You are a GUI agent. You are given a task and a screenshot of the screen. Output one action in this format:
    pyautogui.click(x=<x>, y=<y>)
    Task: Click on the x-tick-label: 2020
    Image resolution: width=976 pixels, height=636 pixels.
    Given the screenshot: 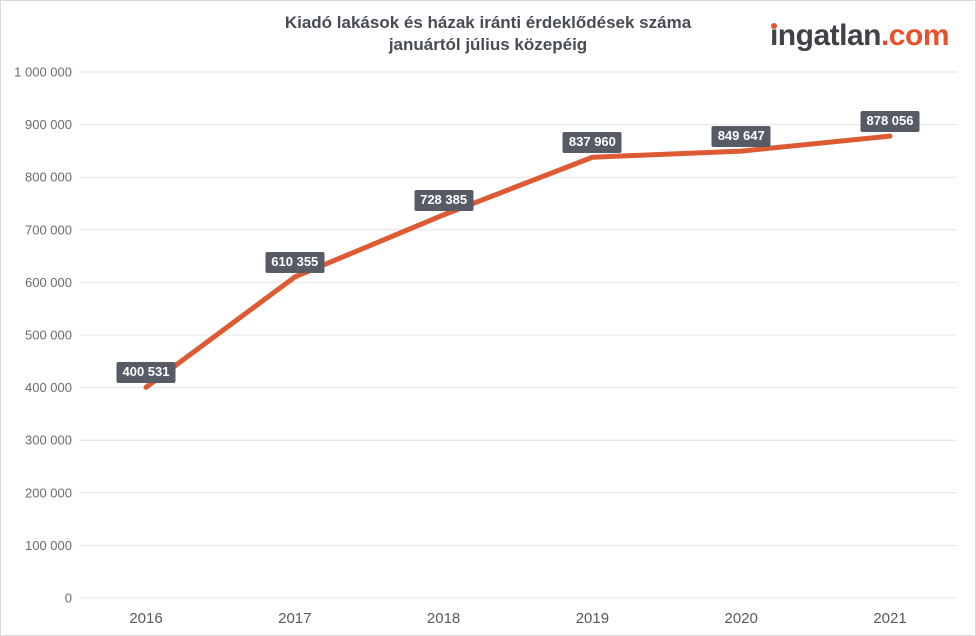 What is the action you would take?
    pyautogui.click(x=741, y=618)
    